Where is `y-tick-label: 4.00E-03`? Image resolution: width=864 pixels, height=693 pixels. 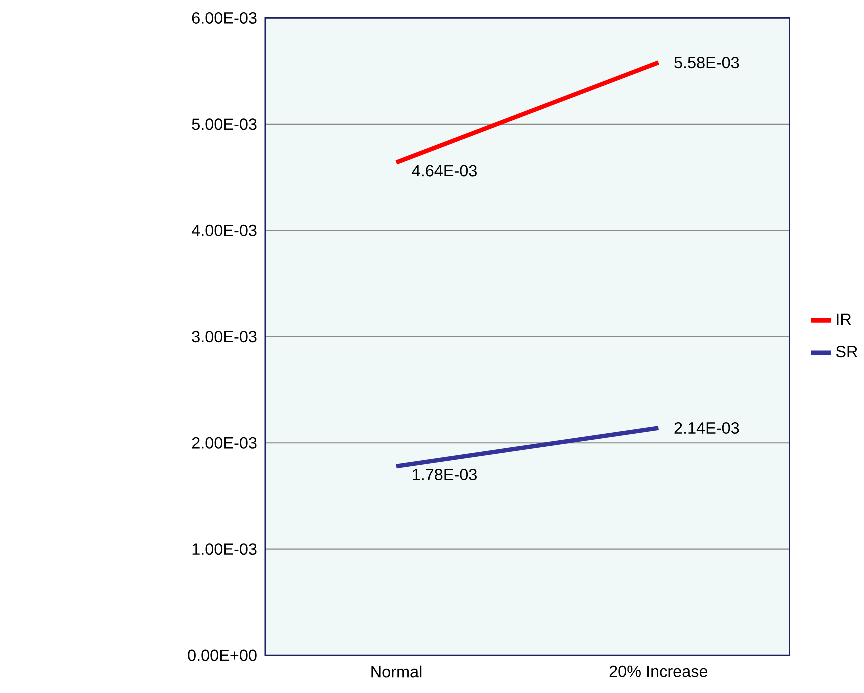
y-tick-label: 4.00E-03 is located at coordinates (224, 230).